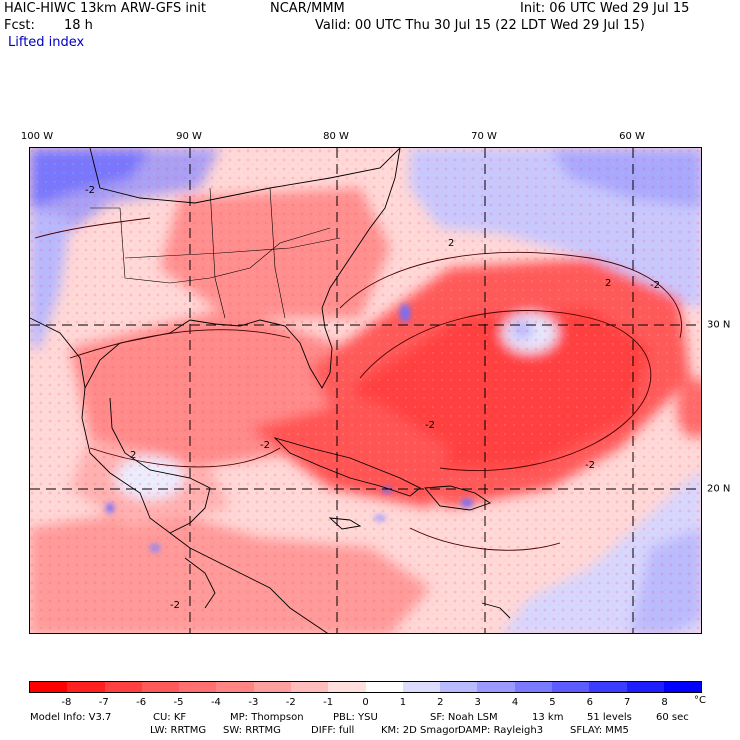 The width and height of the screenshot is (740, 740). What do you see at coordinates (78, 25) in the screenshot?
I see `forecast-hour: 18 h` at bounding box center [78, 25].